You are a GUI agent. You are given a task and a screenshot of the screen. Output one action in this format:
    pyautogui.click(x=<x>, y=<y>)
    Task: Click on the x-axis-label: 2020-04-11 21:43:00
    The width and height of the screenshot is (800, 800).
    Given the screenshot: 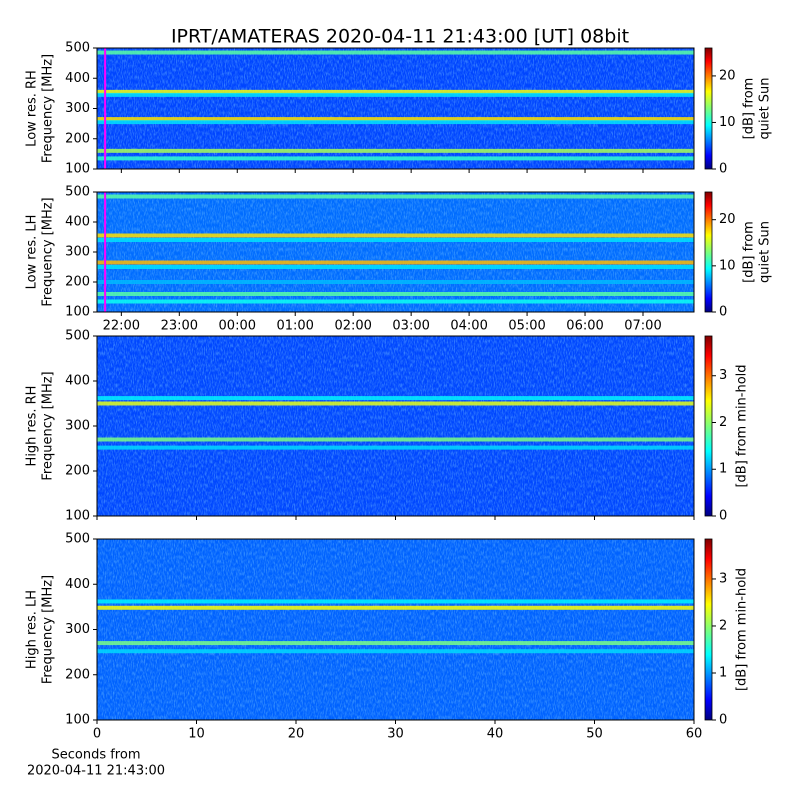 What is the action you would take?
    pyautogui.click(x=96, y=771)
    